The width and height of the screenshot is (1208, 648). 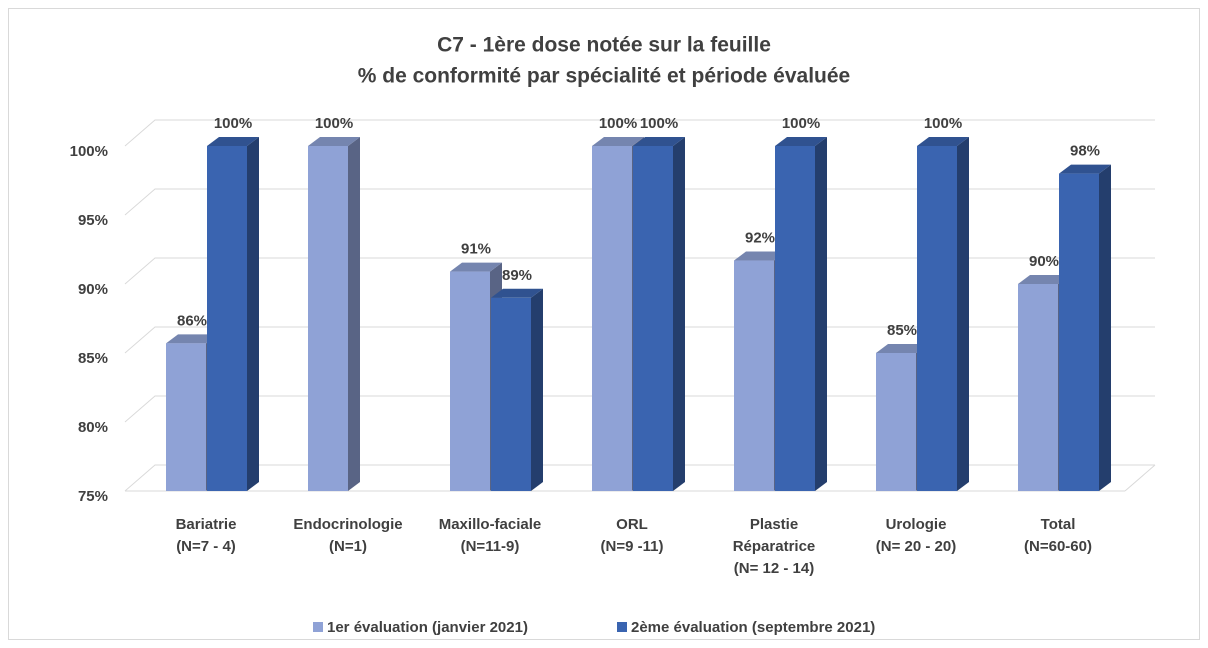 What do you see at coordinates (93, 358) in the screenshot?
I see `y-tick-label: 85%` at bounding box center [93, 358].